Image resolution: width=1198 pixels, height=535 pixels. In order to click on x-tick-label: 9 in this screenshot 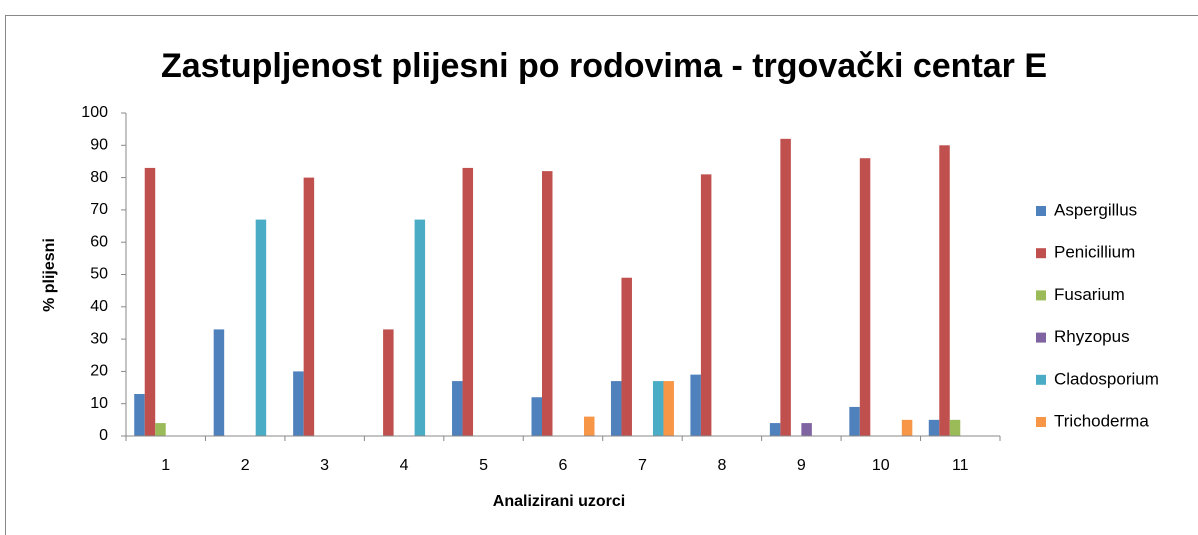, I will do `click(801, 465)`.